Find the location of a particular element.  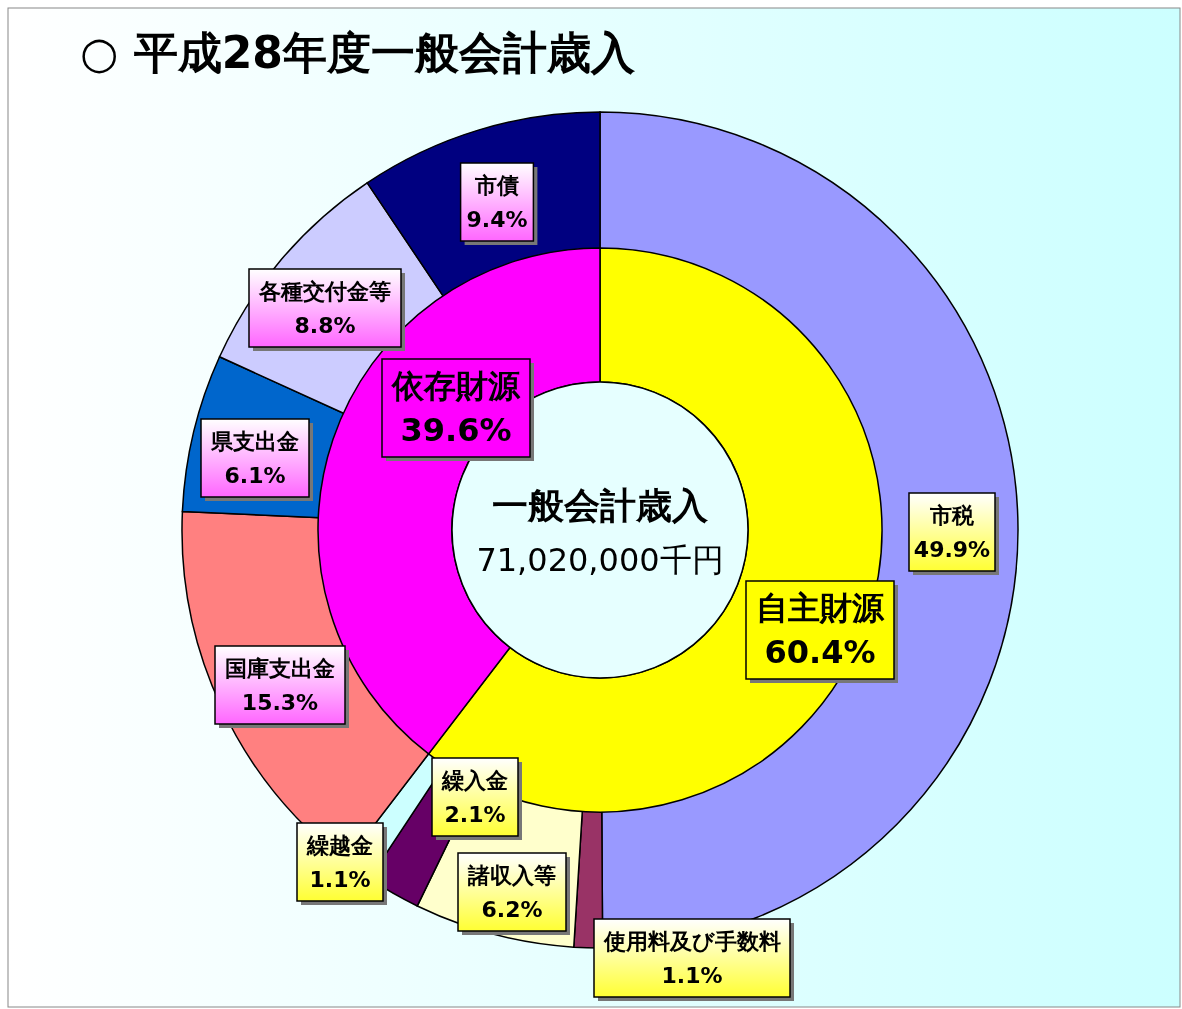

chart-title: ○ 平成28年度一般会計歳入 is located at coordinates (358, 52).